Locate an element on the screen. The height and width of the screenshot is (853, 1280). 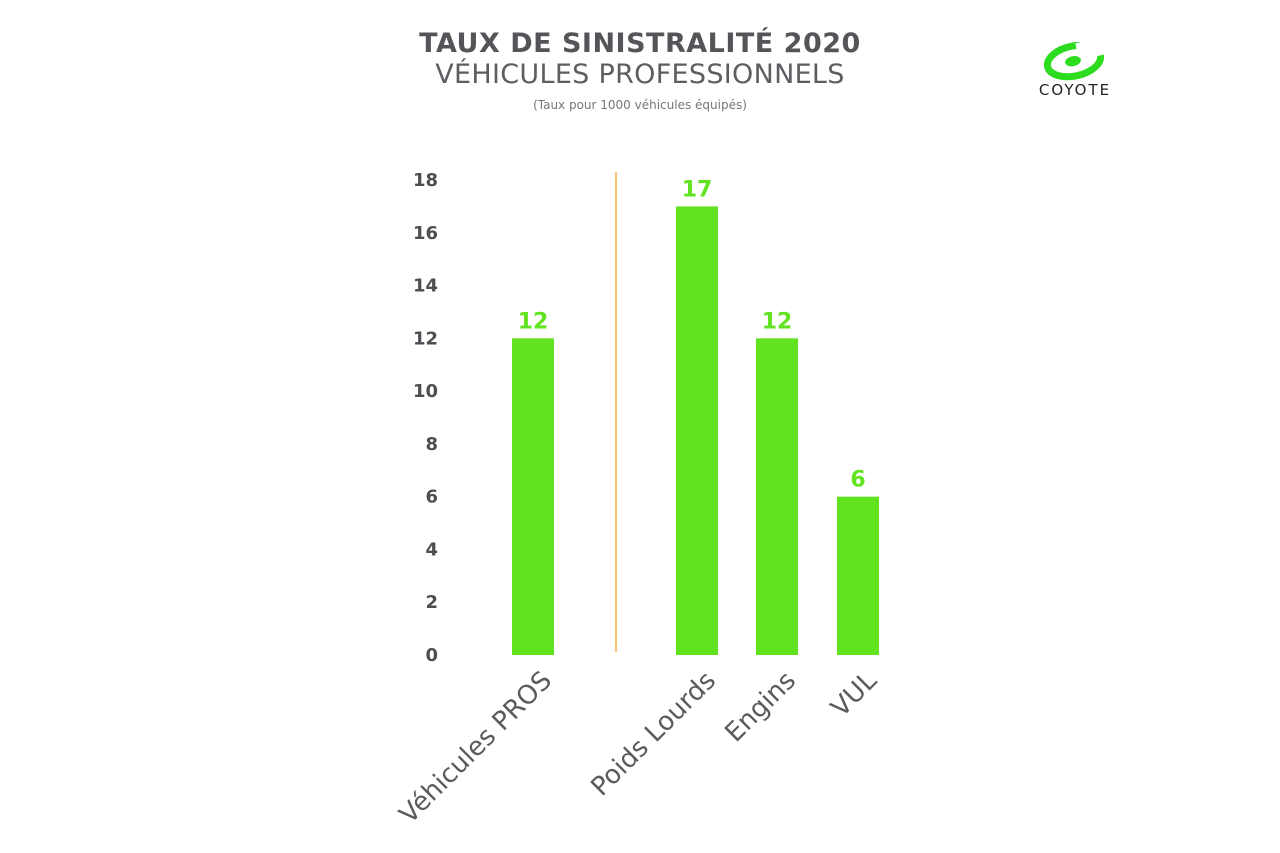
y-tick-label: 8 is located at coordinates (431, 444).